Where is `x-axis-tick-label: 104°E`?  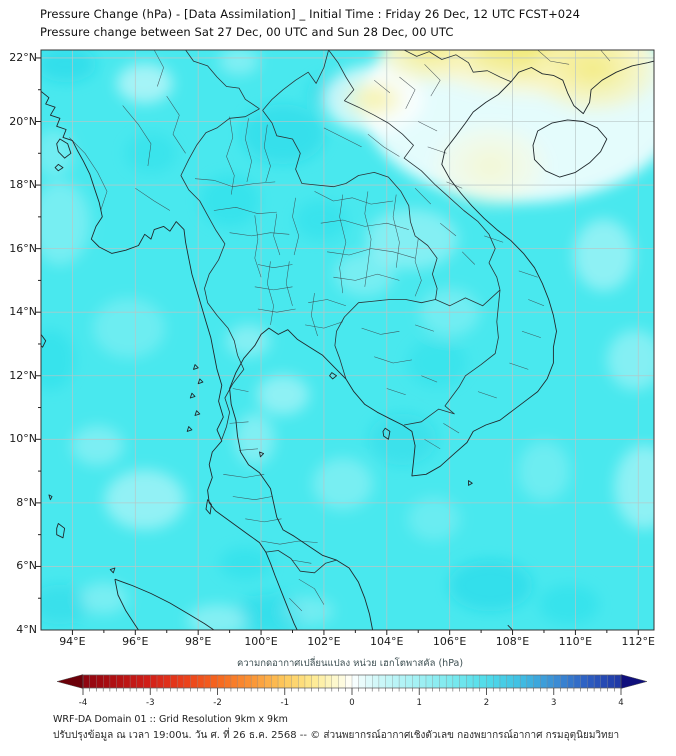
x-axis-tick-label: 104°E is located at coordinates (387, 641).